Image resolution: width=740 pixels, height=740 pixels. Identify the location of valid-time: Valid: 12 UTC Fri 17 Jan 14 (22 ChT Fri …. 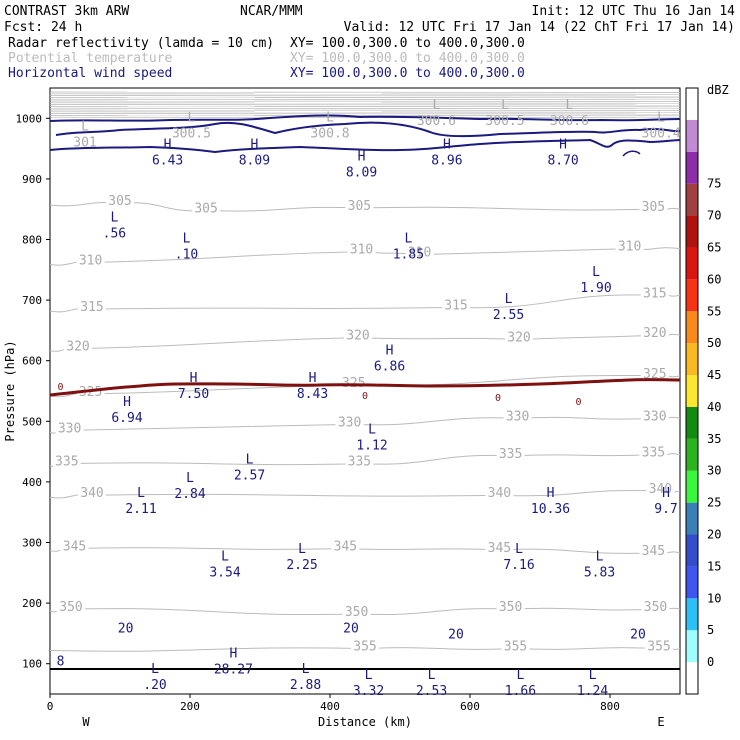
(539, 27).